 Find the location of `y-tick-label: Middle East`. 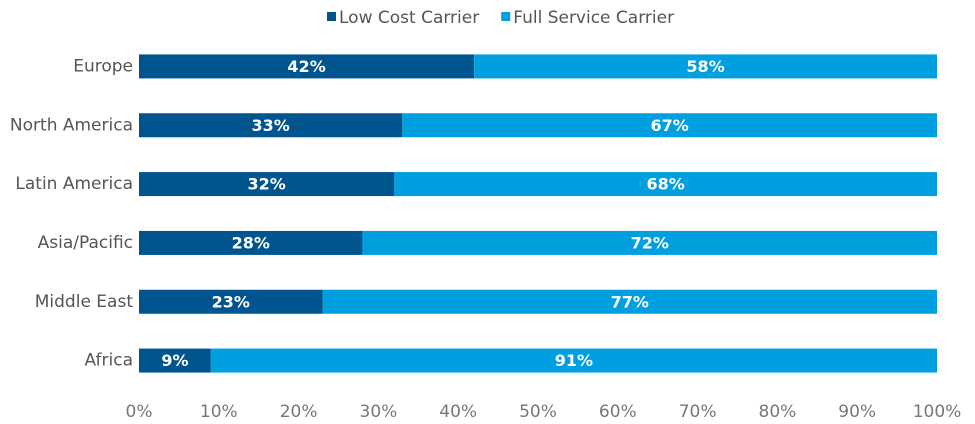

y-tick-label: Middle East is located at coordinates (84, 302).